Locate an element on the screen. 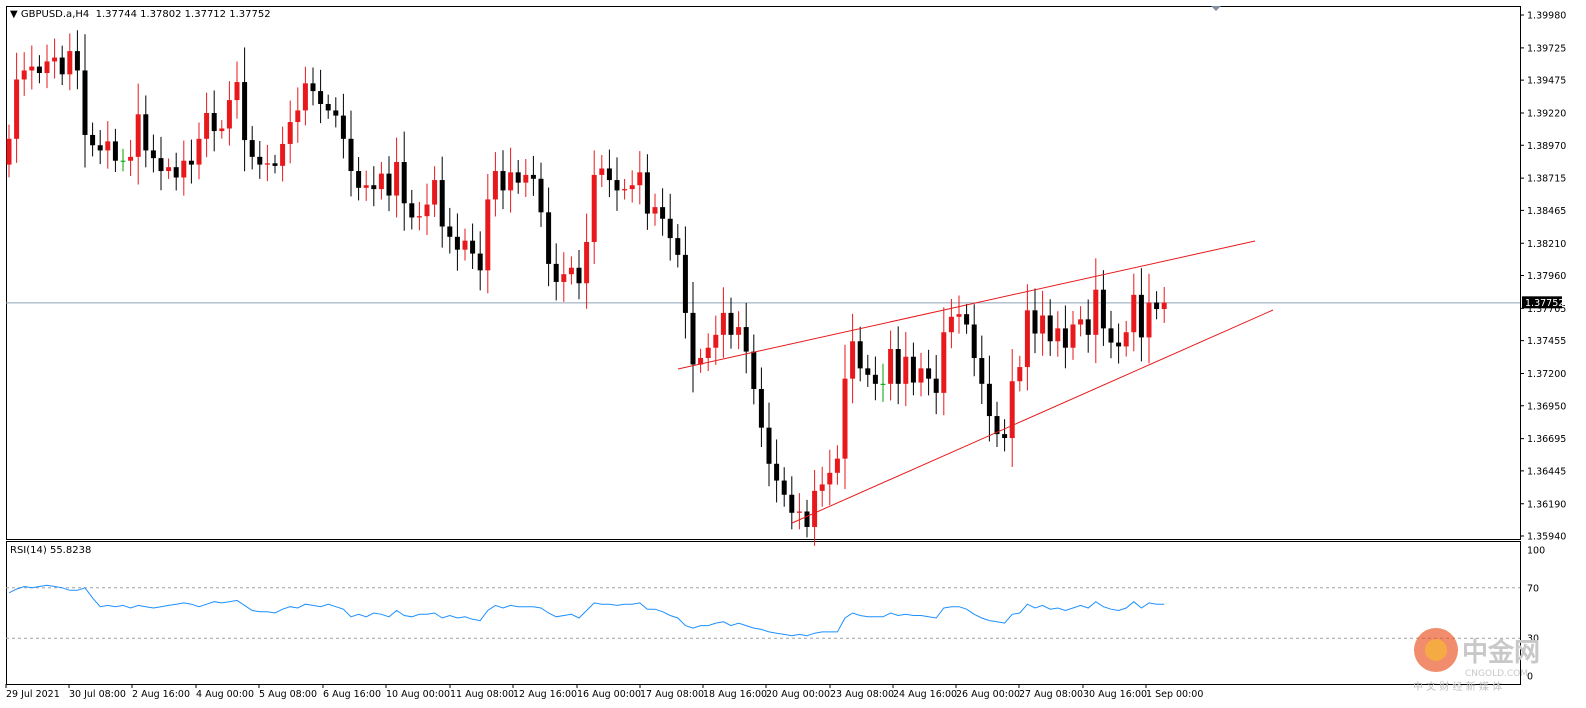 Image resolution: width=1586 pixels, height=708 pixels. time-tick-label: 11 Aug 08:00 is located at coordinates (482, 694).